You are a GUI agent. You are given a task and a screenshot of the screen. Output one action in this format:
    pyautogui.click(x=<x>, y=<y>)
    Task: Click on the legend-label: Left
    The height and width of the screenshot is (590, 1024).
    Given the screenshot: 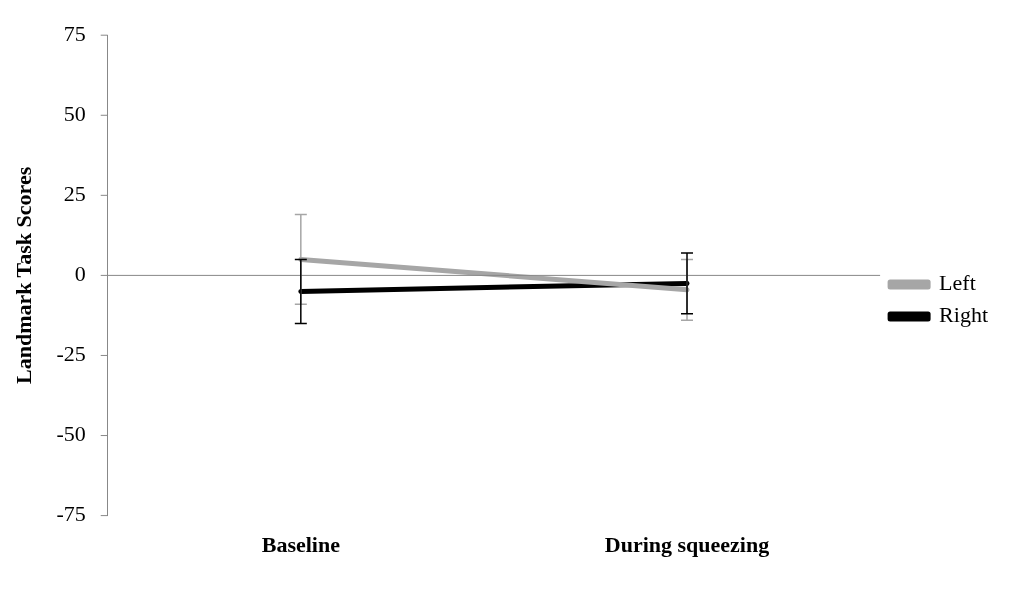 What is the action you would take?
    pyautogui.click(x=957, y=283)
    